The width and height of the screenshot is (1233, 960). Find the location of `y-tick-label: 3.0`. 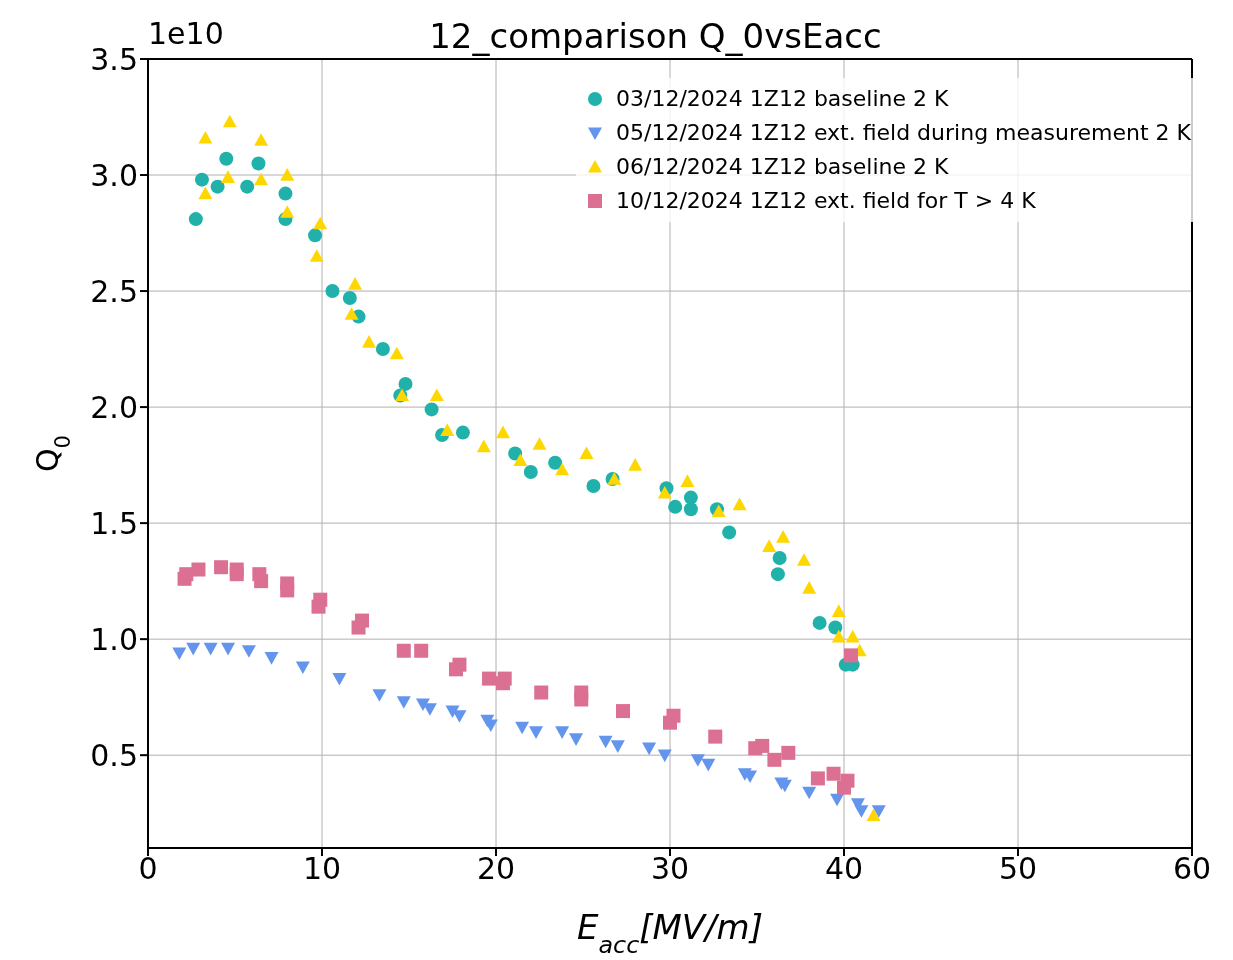

y-tick-label: 3.0 is located at coordinates (114, 175).